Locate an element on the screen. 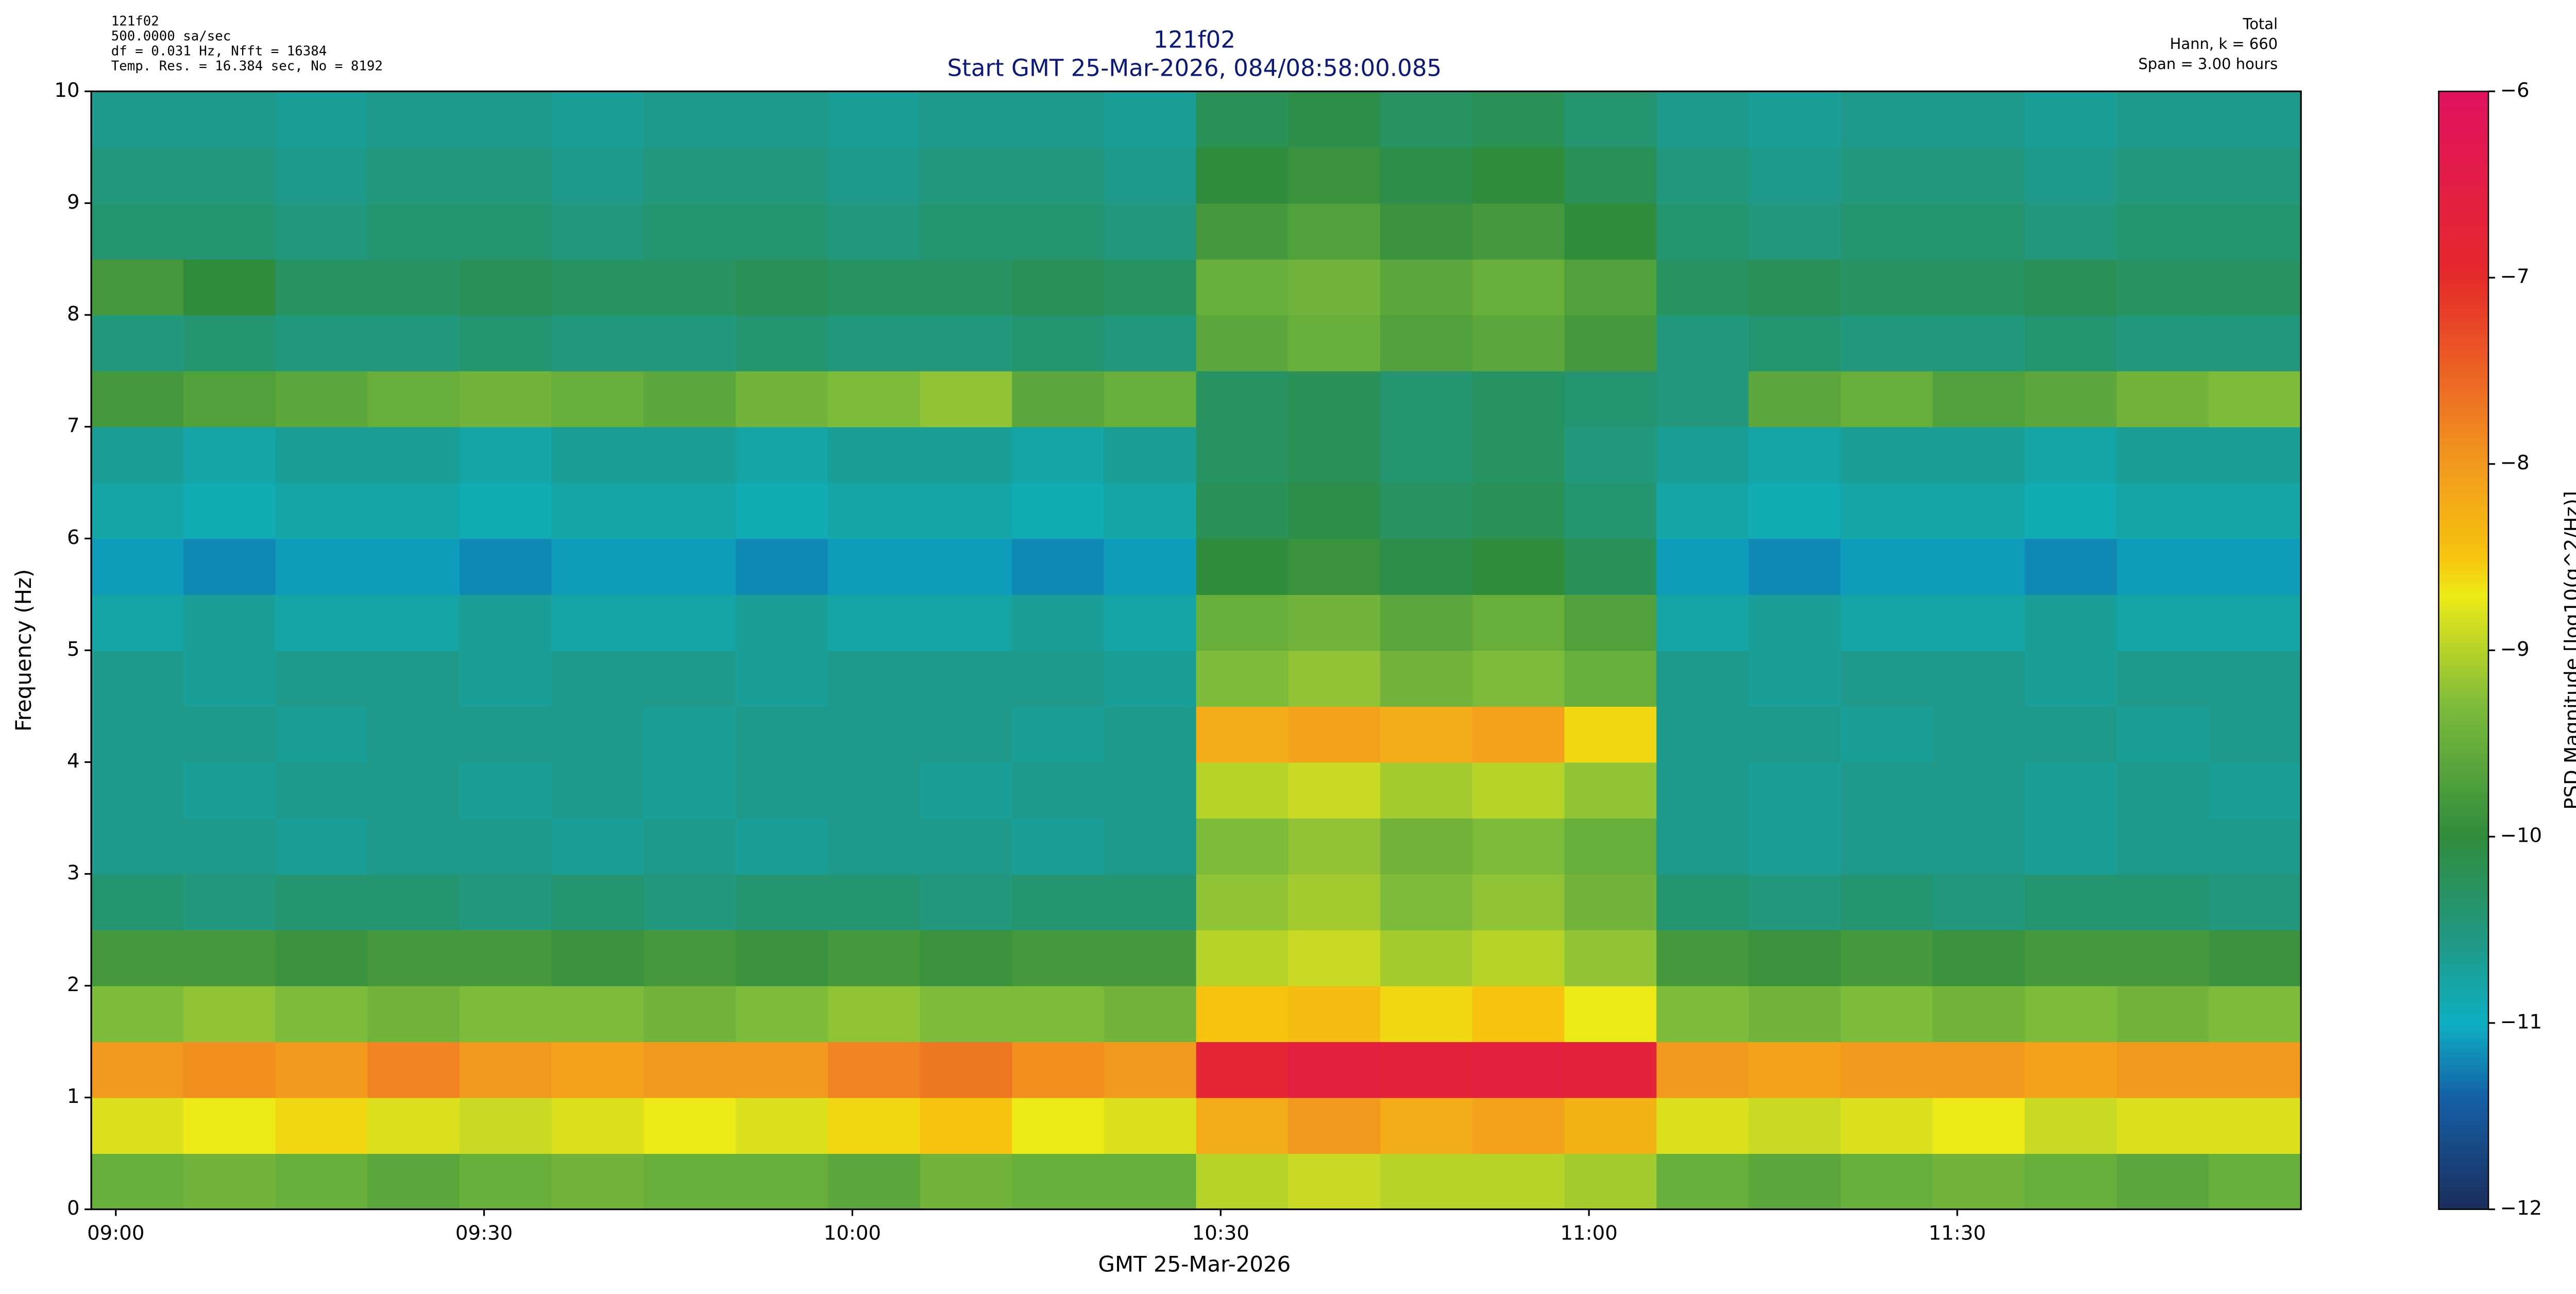 This screenshot has width=2576, height=1294. y-tick-label: 0 is located at coordinates (73, 1208).